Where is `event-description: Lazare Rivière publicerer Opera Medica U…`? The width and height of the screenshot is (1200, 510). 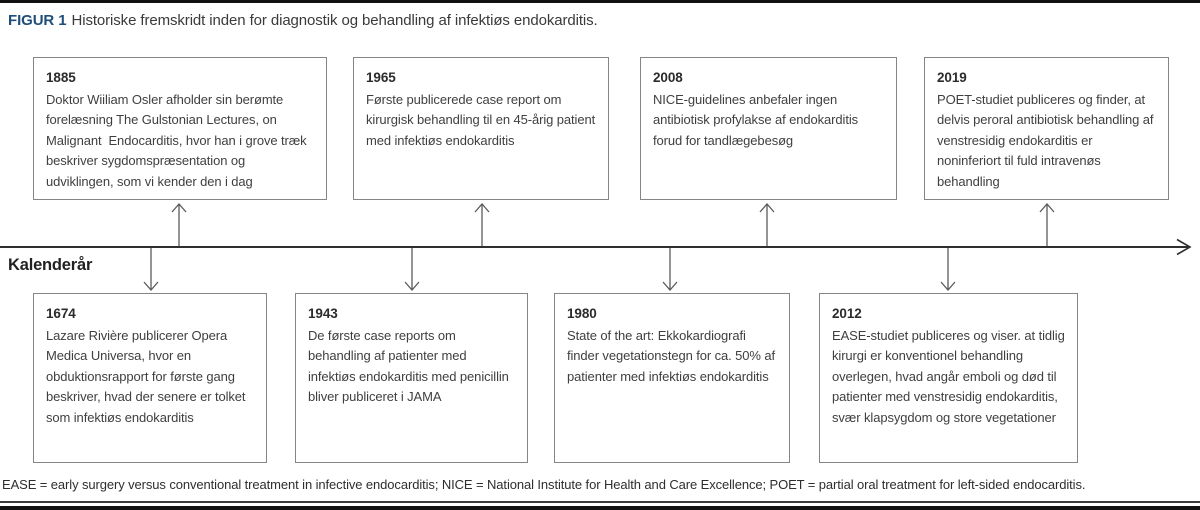
event-description: Lazare Rivière publicerer Opera Medica U… is located at coordinates (147, 376).